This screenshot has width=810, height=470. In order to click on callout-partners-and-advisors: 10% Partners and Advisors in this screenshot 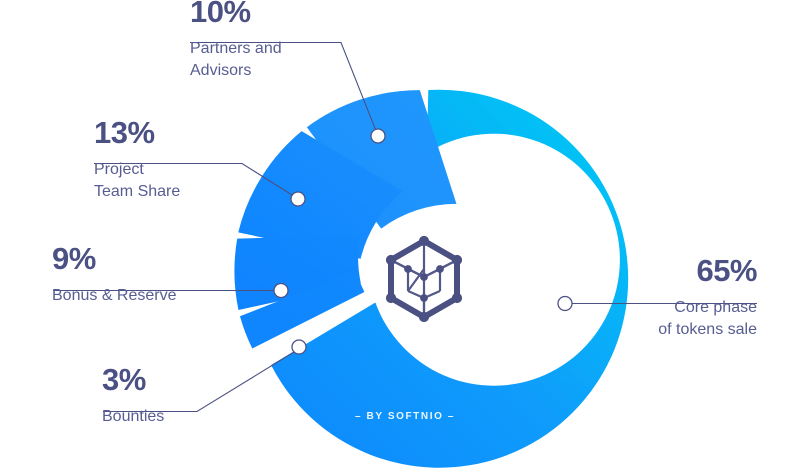, I will do `click(280, 40)`.